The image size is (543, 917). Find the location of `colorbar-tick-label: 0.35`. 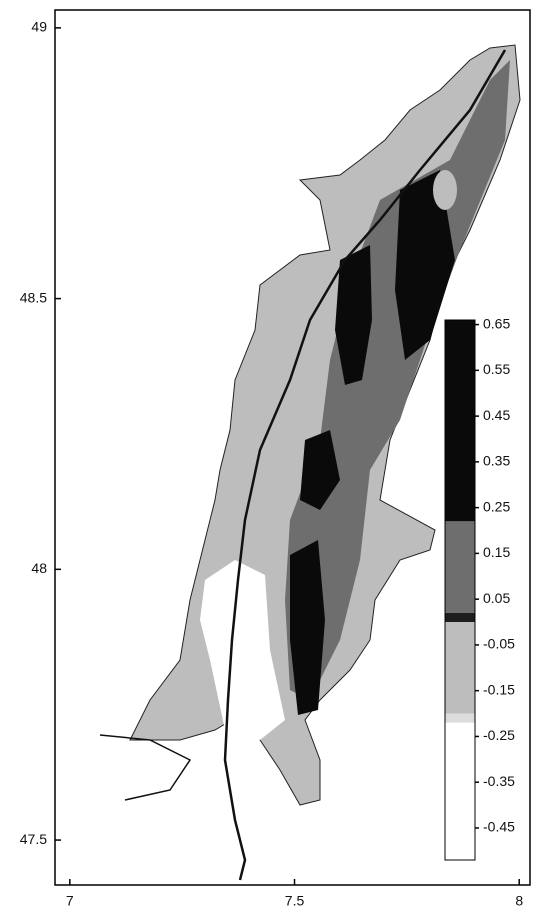

colorbar-tick-label: 0.35 is located at coordinates (496, 461).